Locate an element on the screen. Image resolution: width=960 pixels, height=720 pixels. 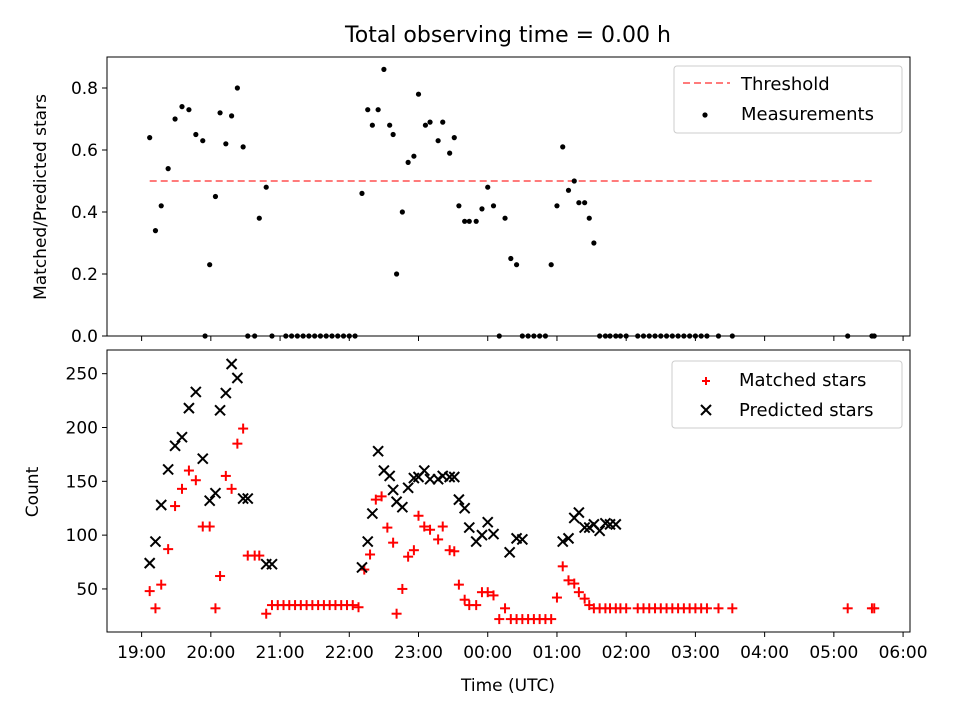
legend-matched-marker is located at coordinates (706, 381).